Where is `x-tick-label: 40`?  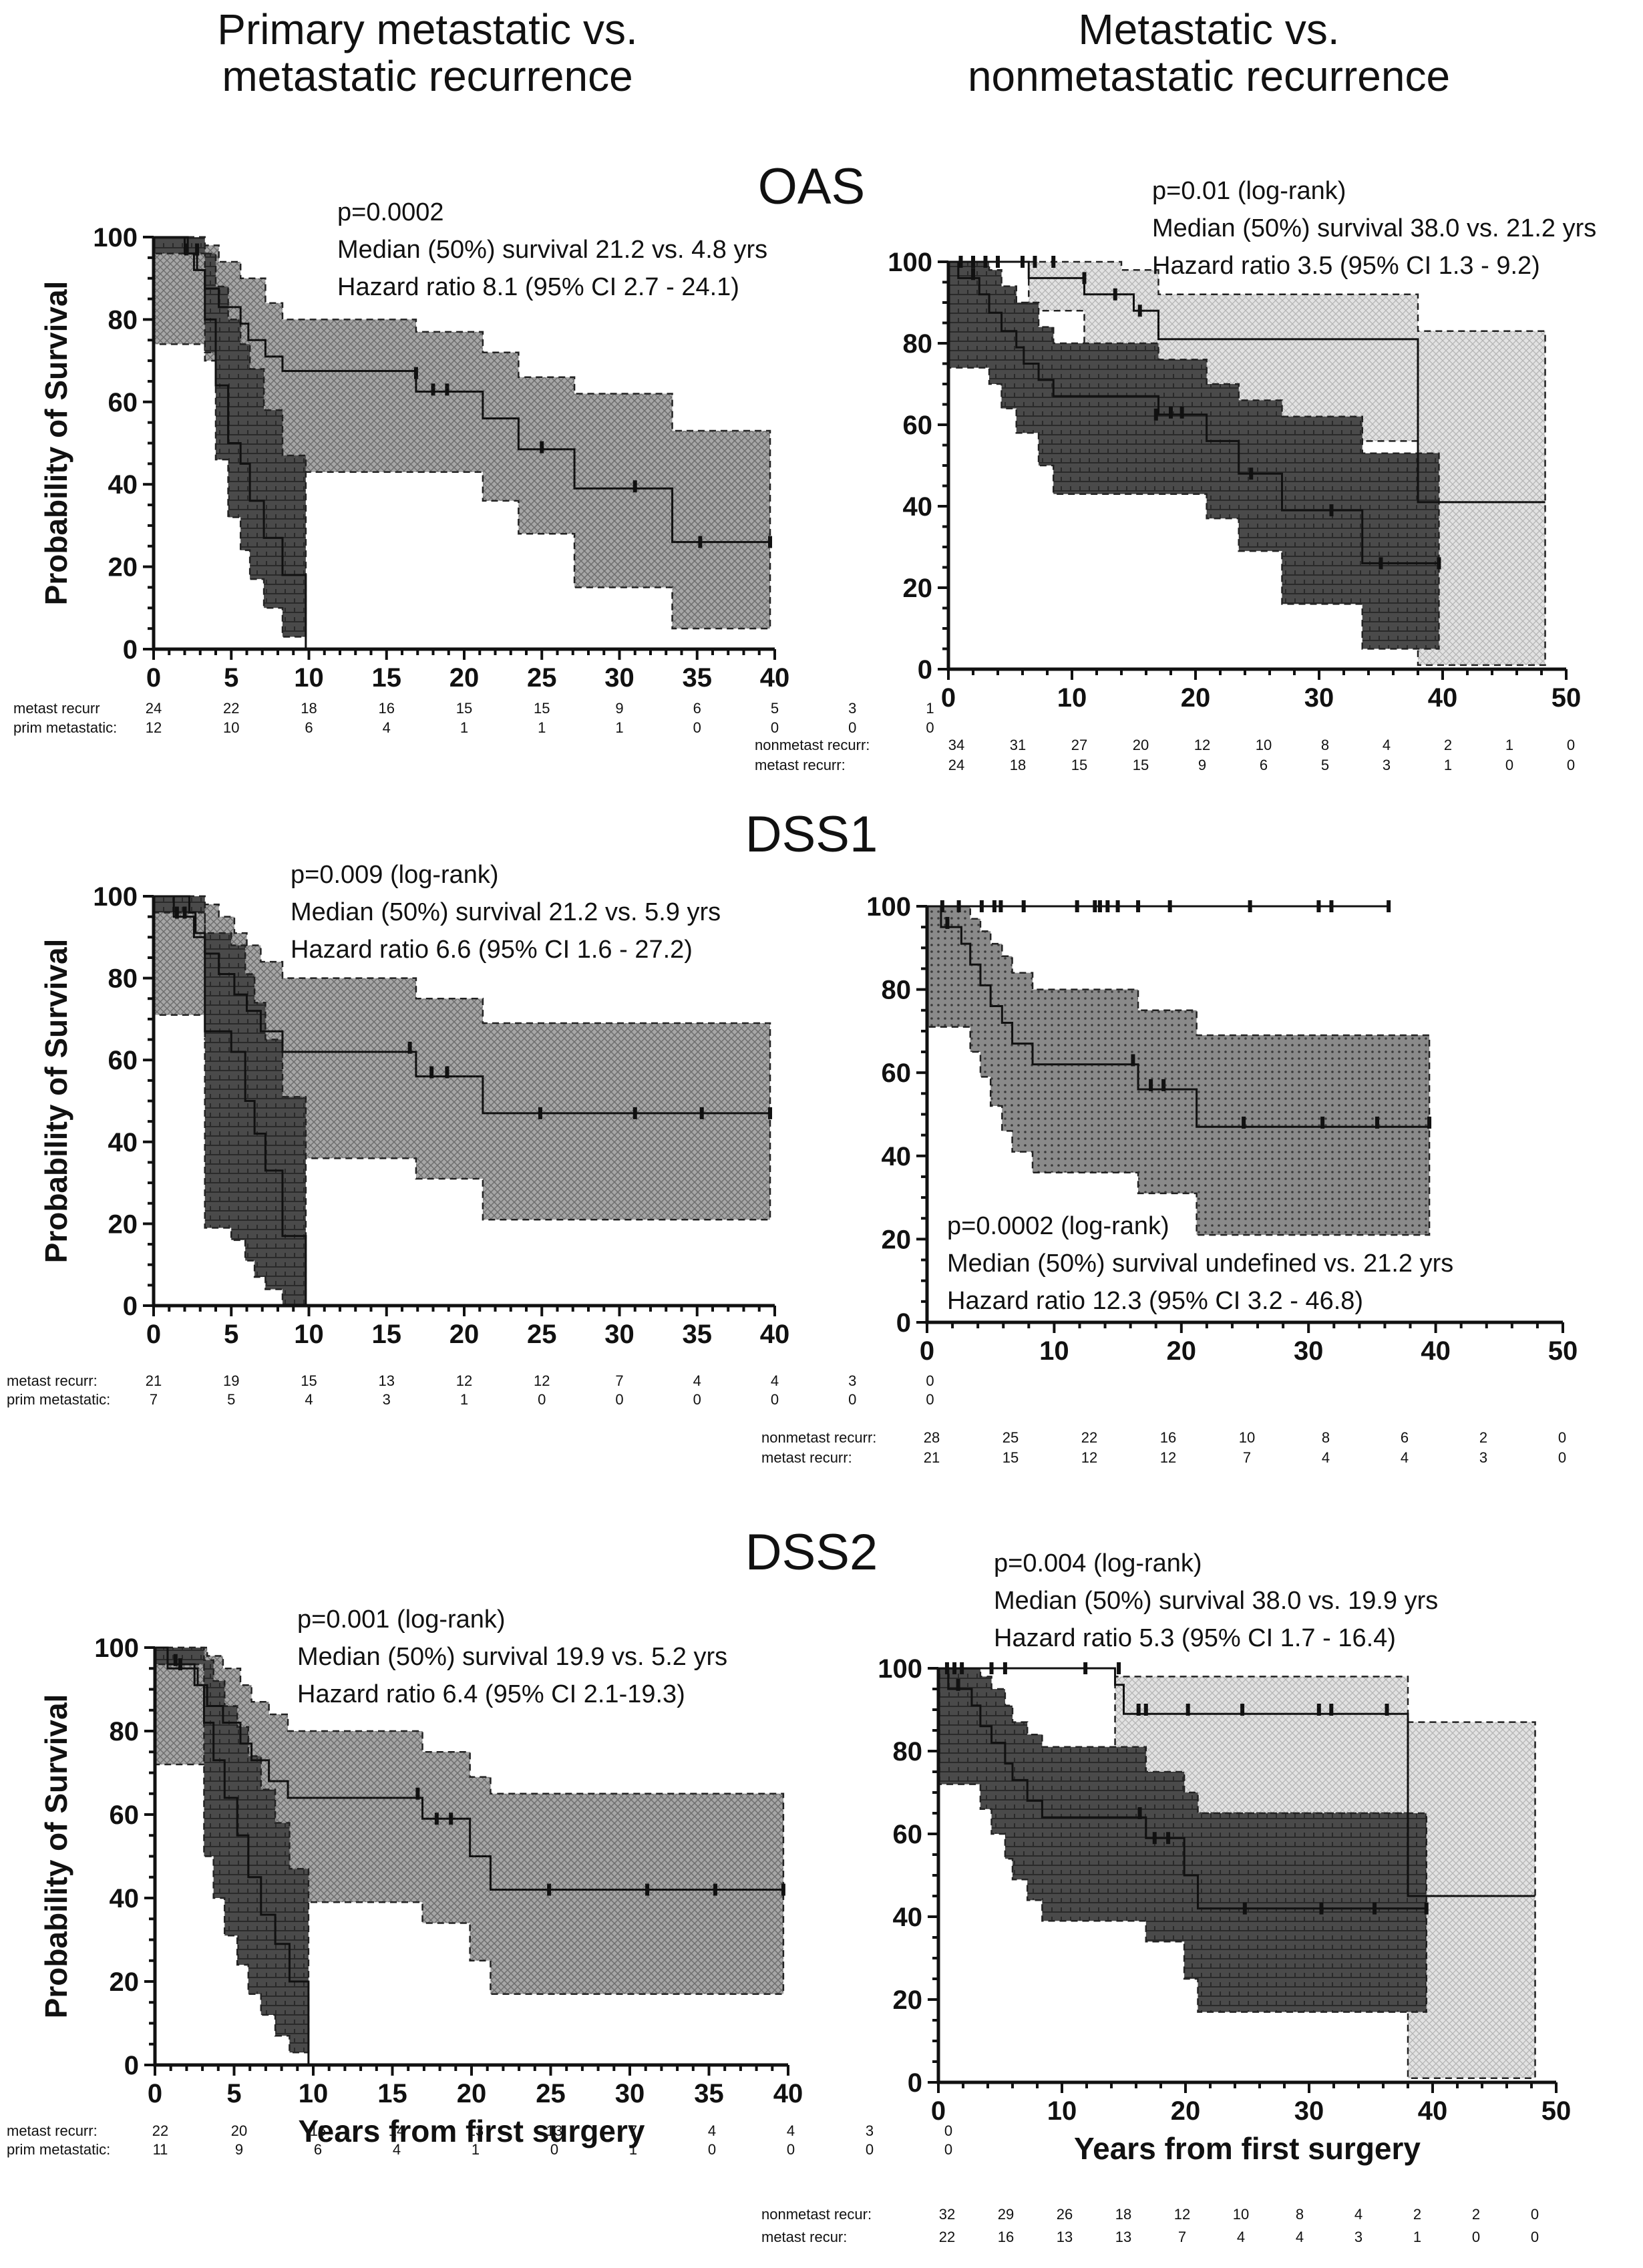 x-tick-label: 40 is located at coordinates (788, 2093).